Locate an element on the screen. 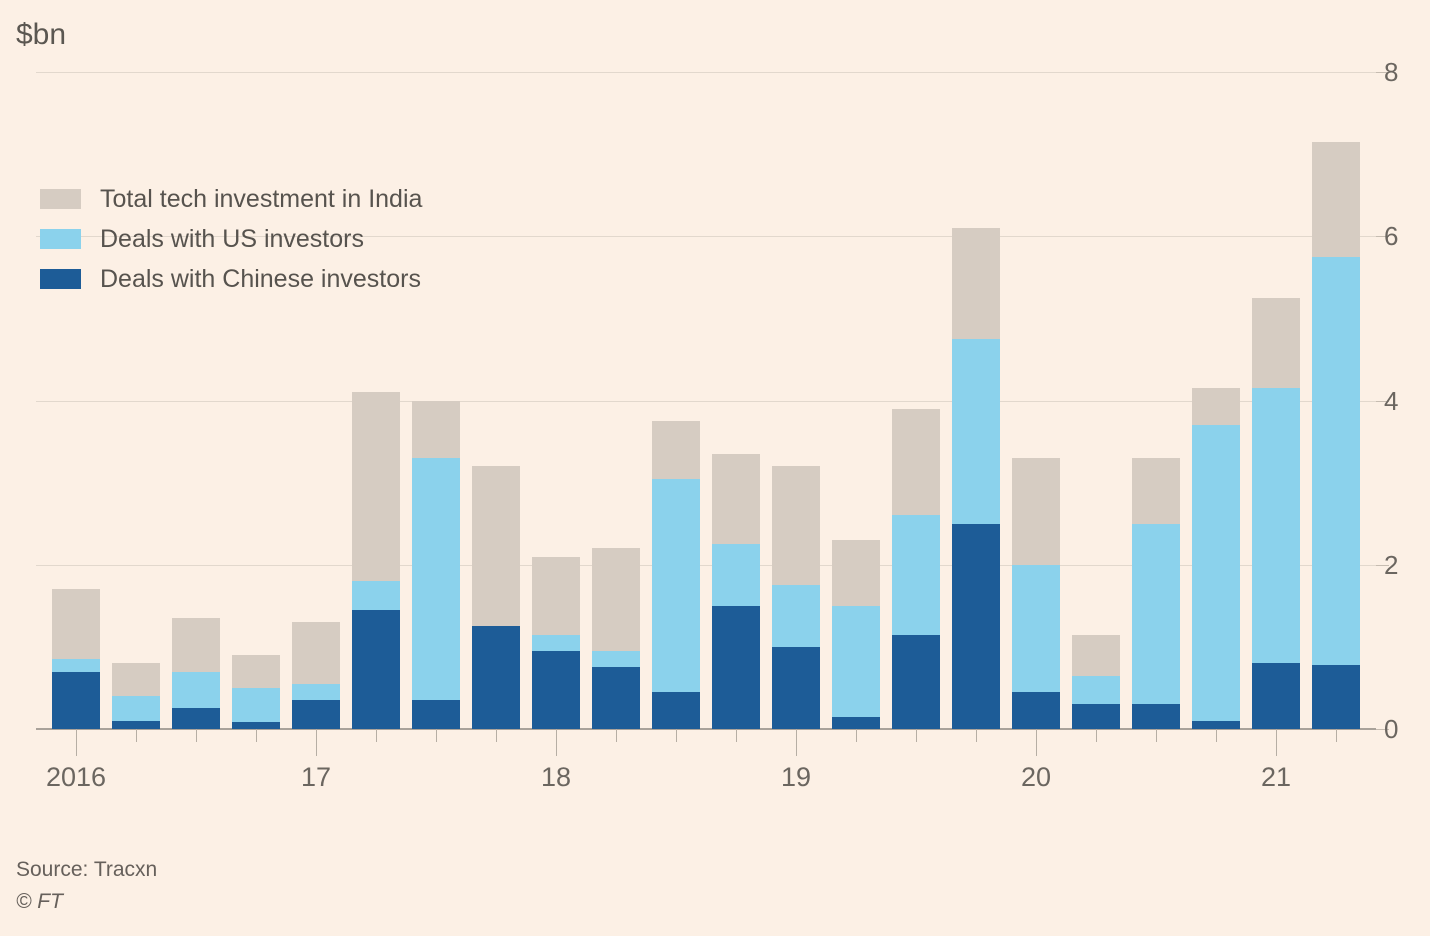  y-tick-label-0: 0 is located at coordinates (1391, 729).